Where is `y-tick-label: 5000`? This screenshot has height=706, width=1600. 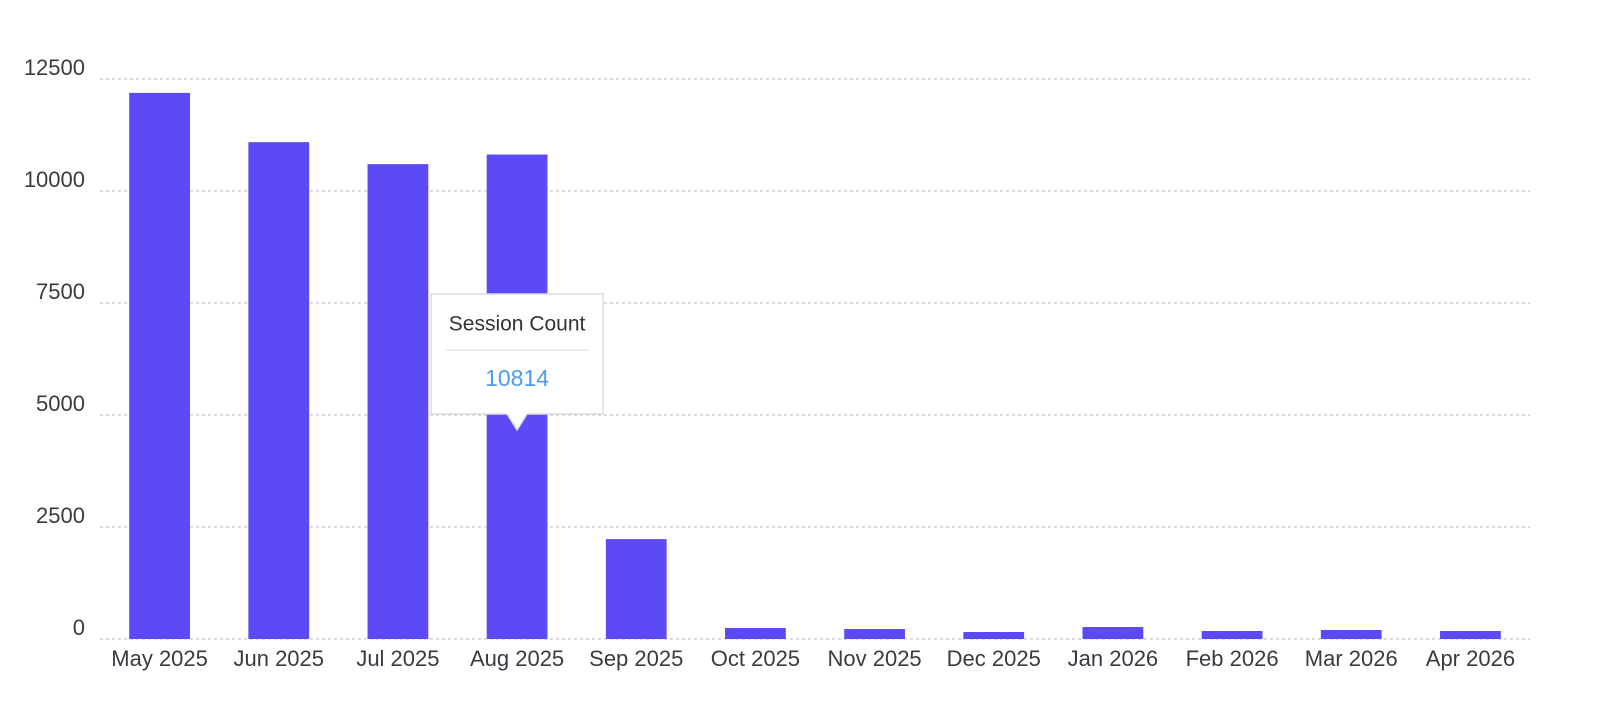 y-tick-label: 5000 is located at coordinates (60, 403).